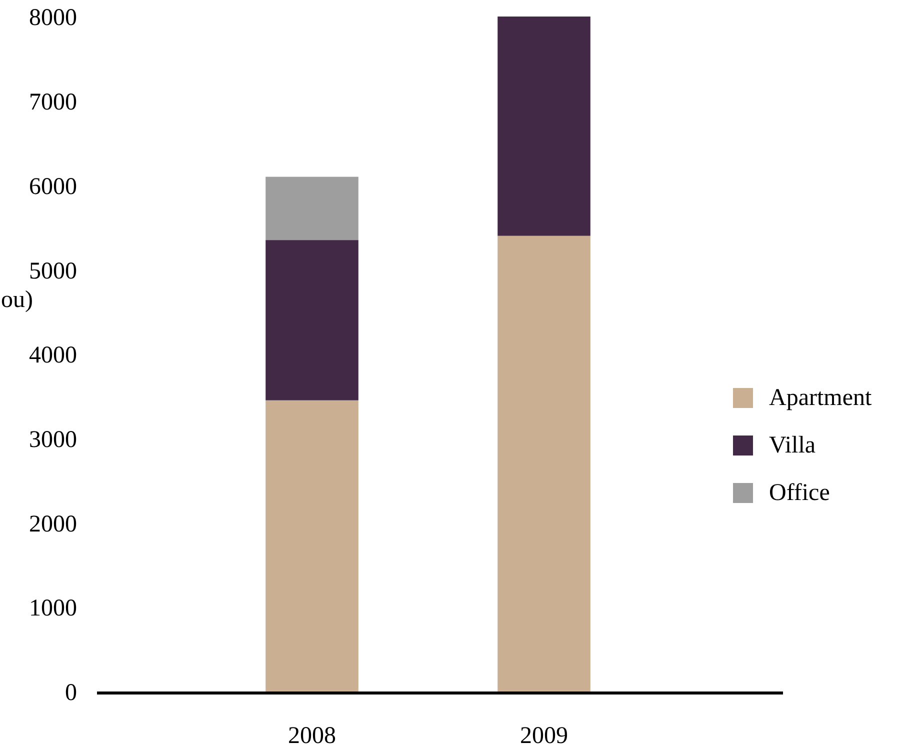 Image resolution: width=907 pixels, height=749 pixels. Describe the element at coordinates (17, 300) in the screenshot. I see `y-axis-title: ou)` at that location.